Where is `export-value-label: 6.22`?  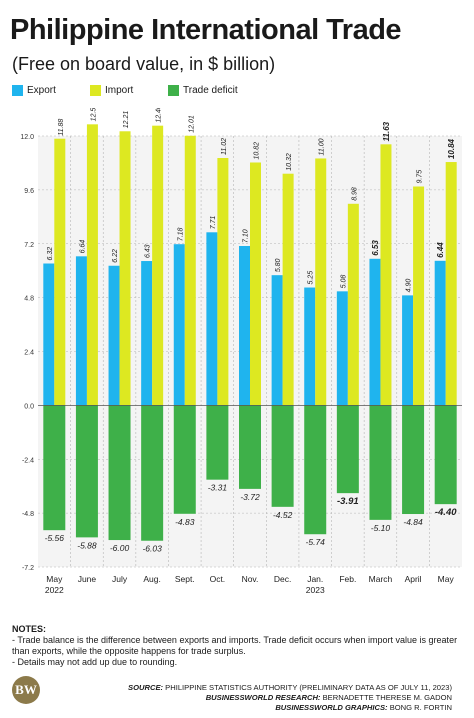 export-value-label: 6.22 is located at coordinates (115, 256).